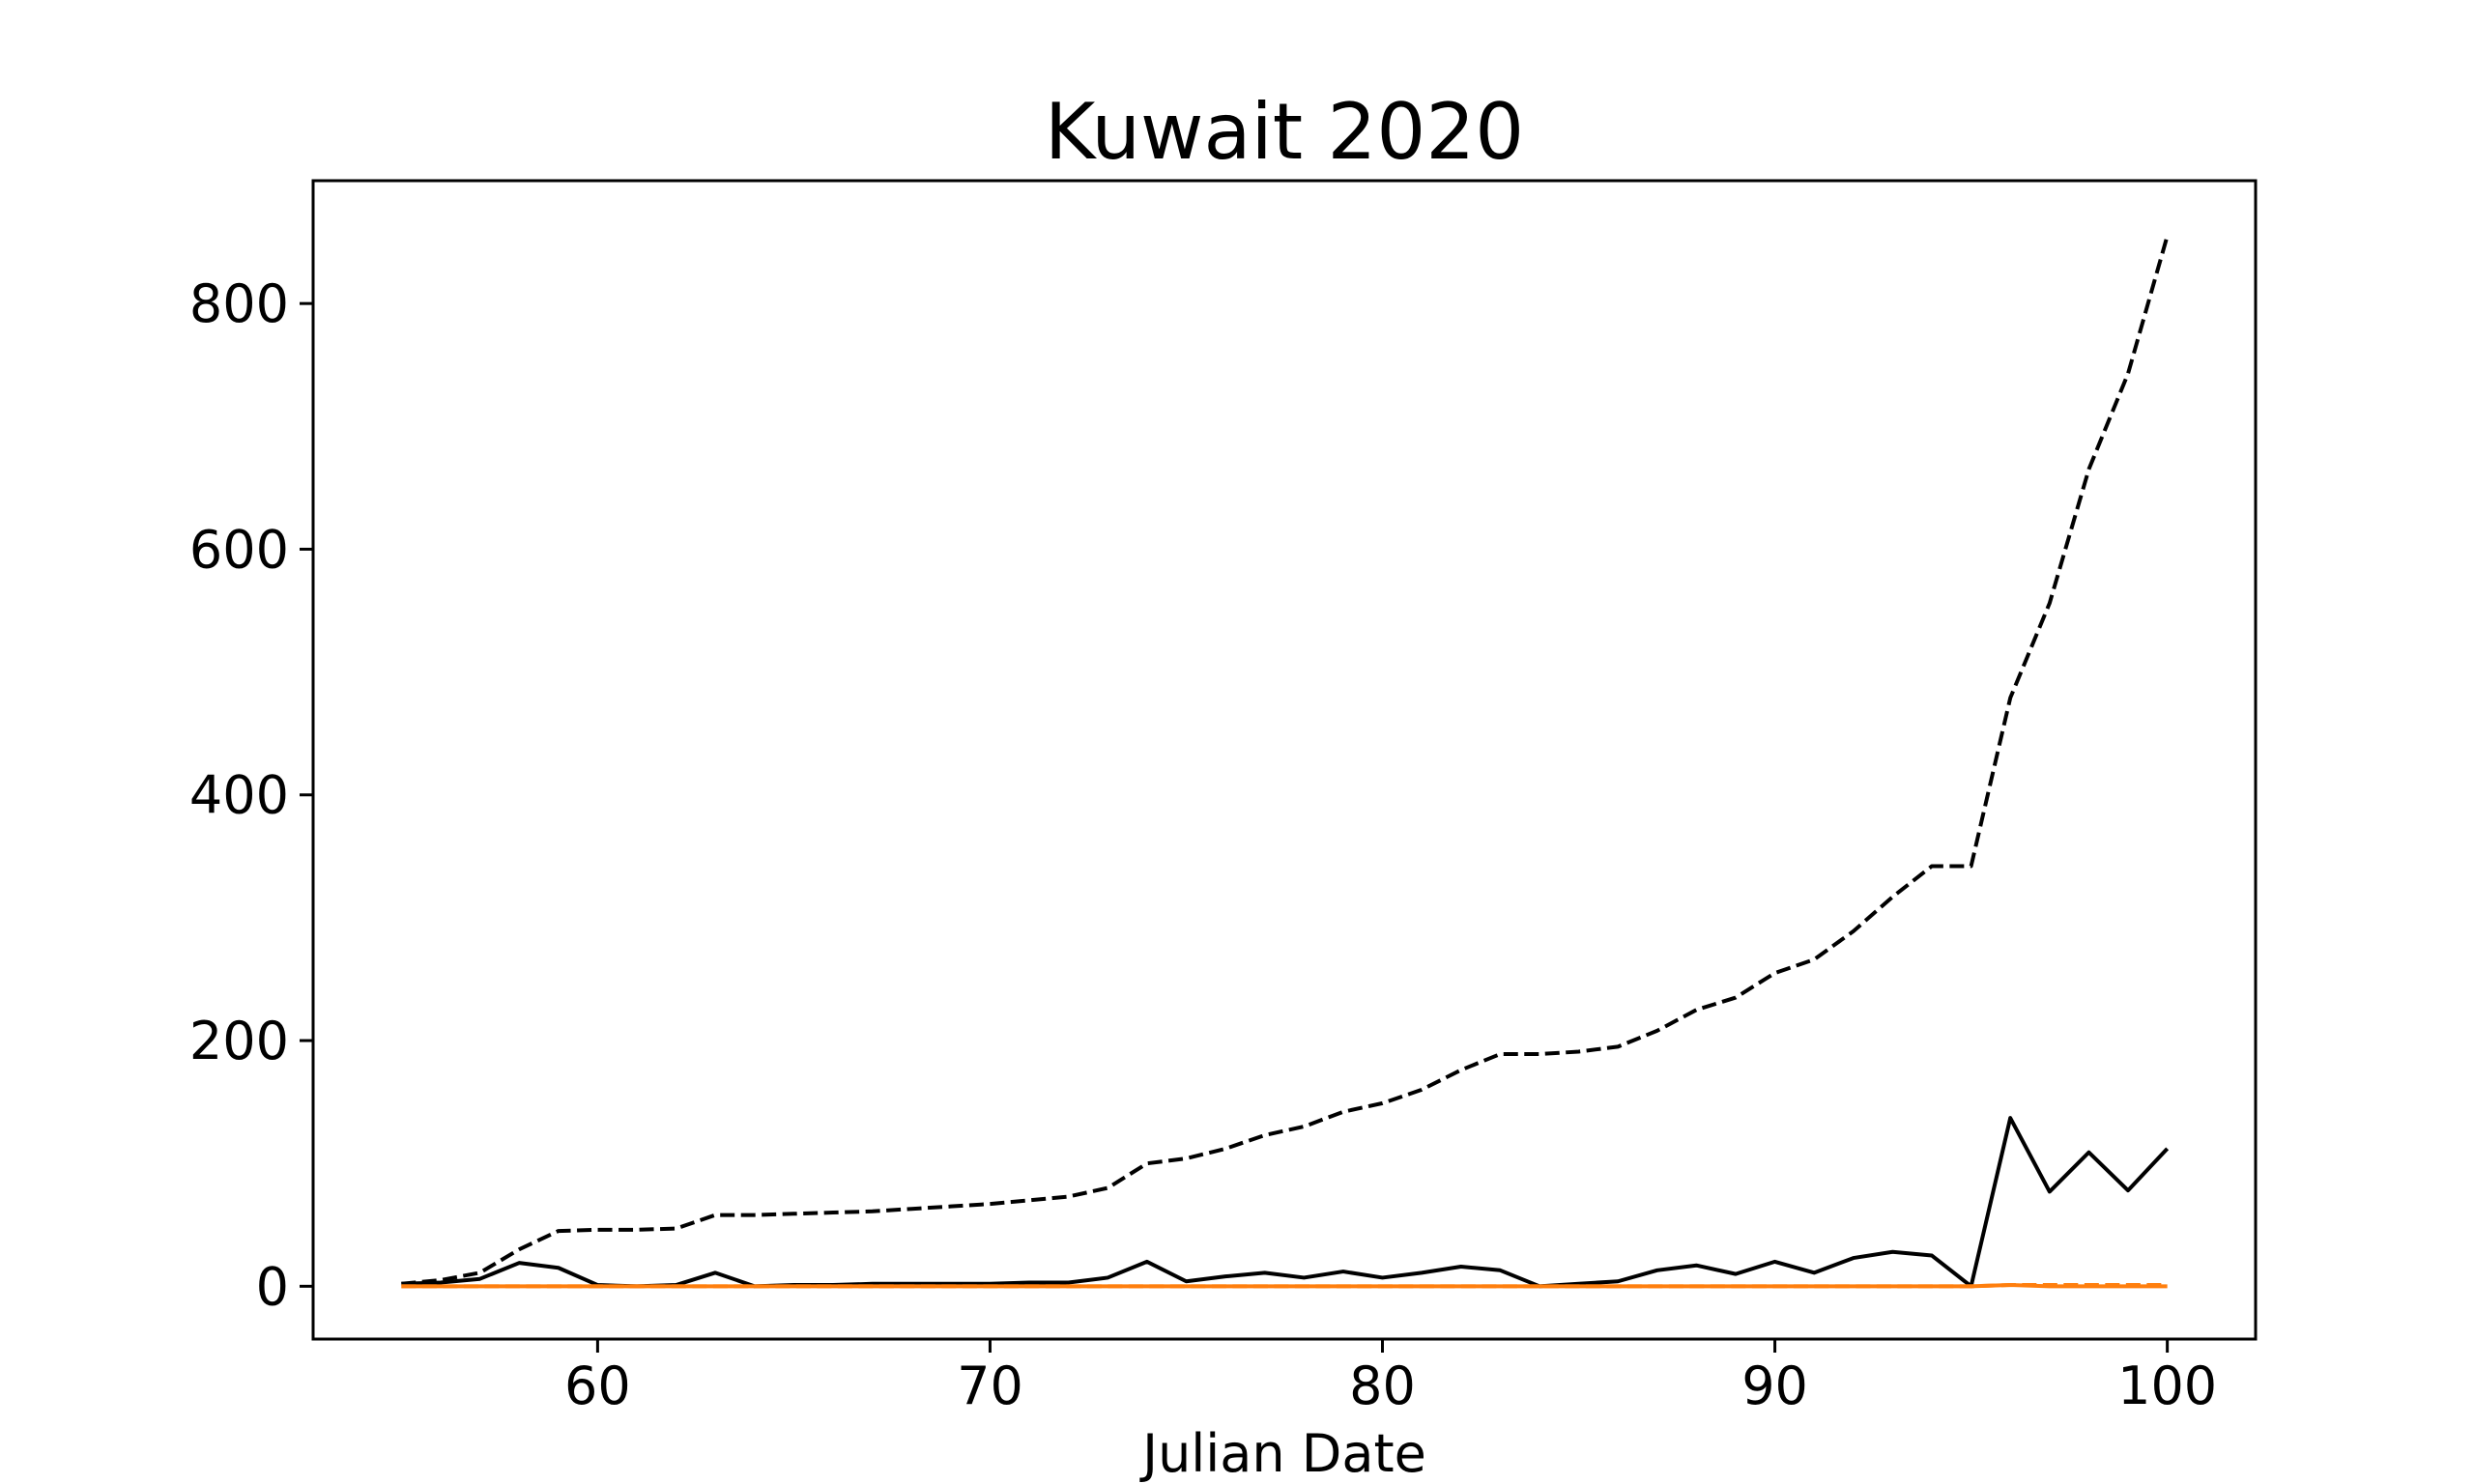 The height and width of the screenshot is (1484, 2474). I want to click on y-tick-label: 400, so click(239, 796).